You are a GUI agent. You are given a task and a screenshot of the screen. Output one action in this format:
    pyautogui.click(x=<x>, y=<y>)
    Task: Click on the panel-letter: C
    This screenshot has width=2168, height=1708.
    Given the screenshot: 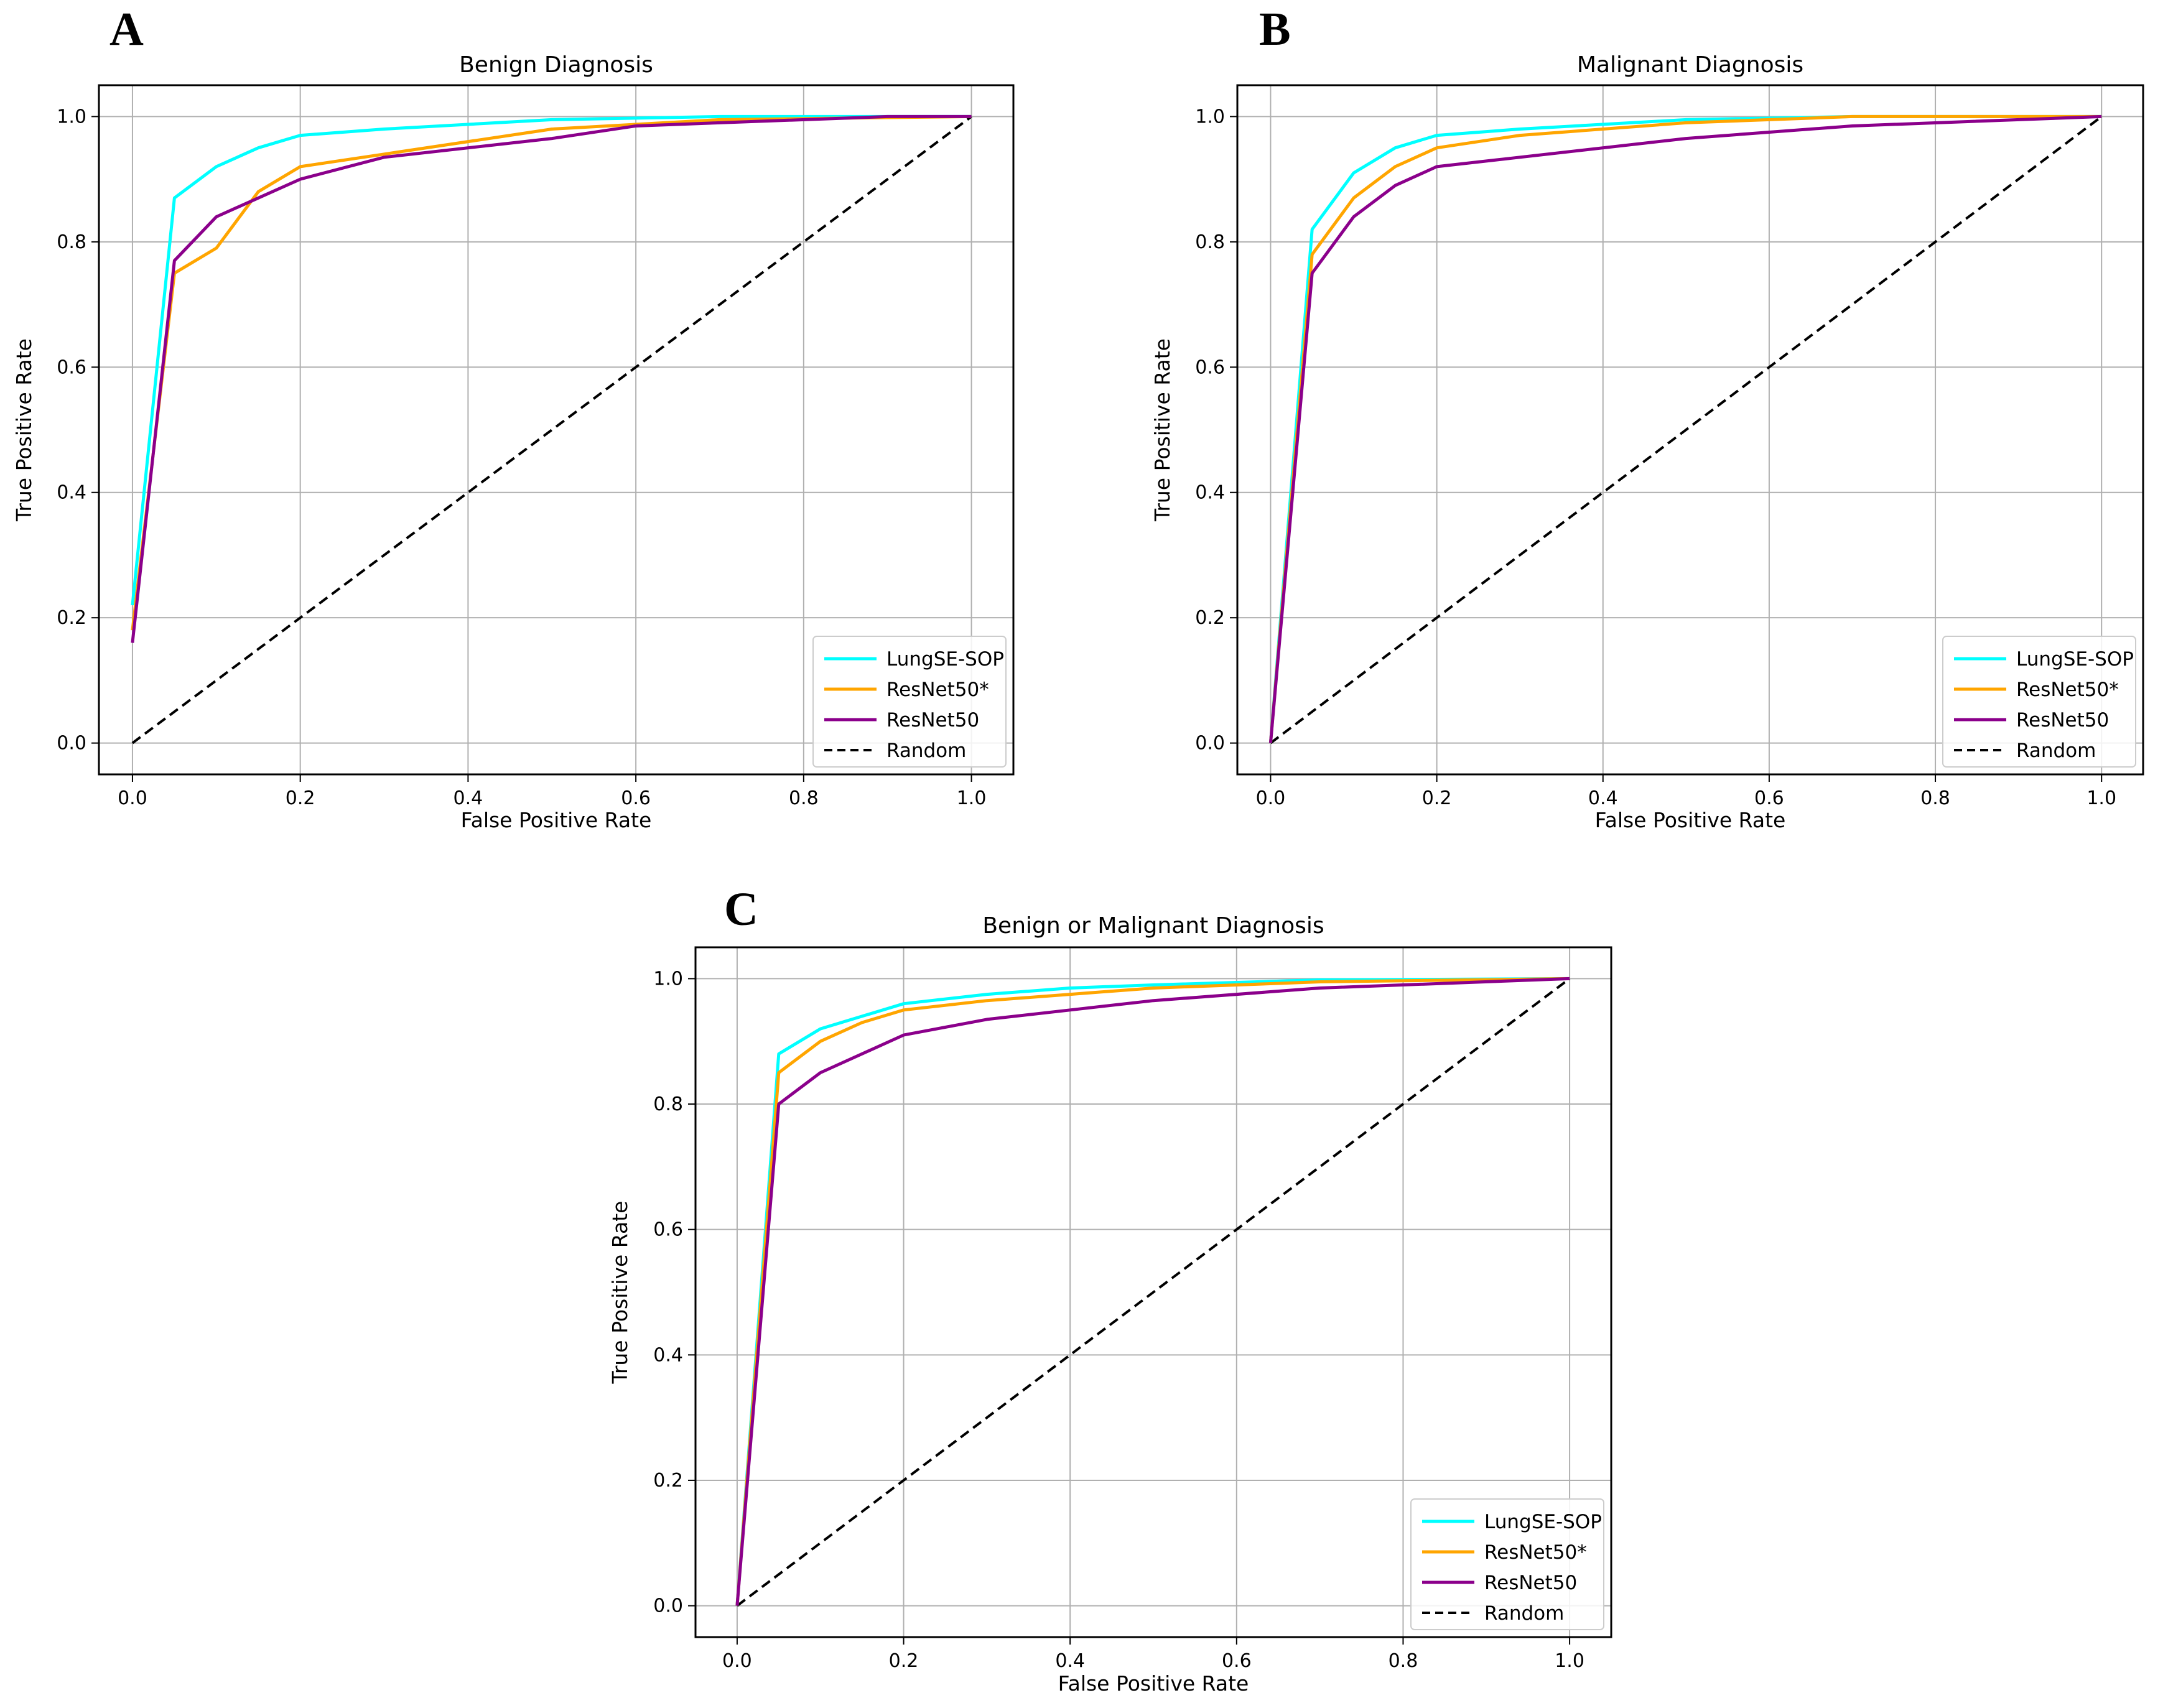 What is the action you would take?
    pyautogui.click(x=741, y=909)
    